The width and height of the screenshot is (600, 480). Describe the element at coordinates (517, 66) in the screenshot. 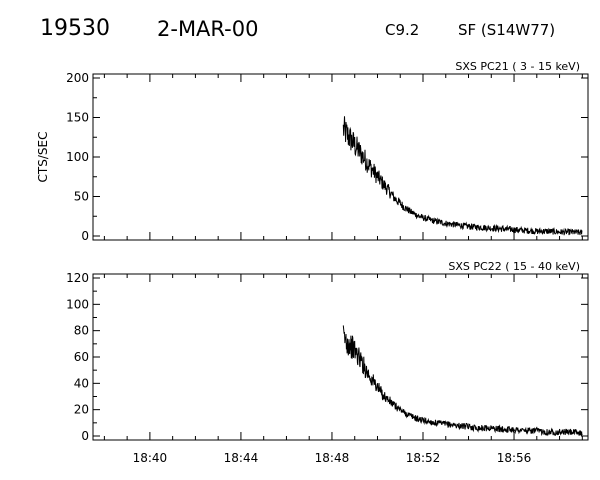

I see `panel-title-1: SXS PC21 ( 3 - 15 keV)` at that location.